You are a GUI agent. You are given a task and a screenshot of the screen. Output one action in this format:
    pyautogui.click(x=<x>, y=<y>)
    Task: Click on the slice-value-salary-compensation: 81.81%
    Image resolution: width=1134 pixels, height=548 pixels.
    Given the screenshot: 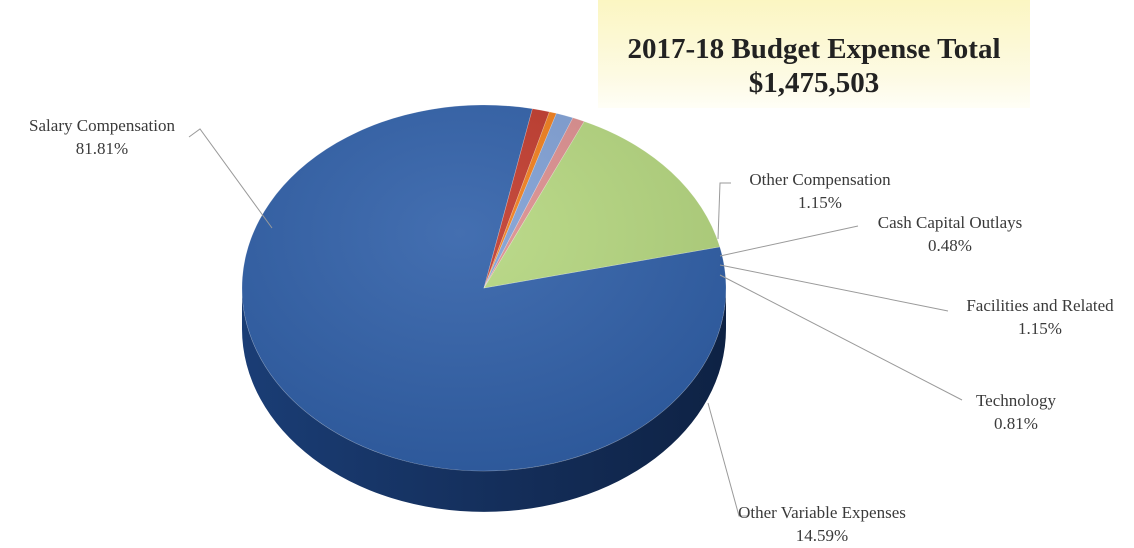 What is the action you would take?
    pyautogui.click(x=102, y=148)
    